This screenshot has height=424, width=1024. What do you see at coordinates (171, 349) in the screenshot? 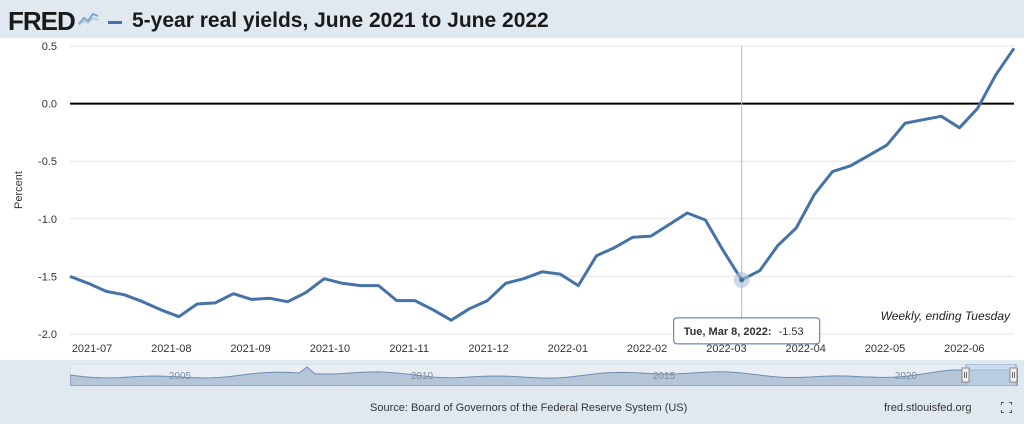
I see `x-tick-label: 2021-08` at bounding box center [171, 349].